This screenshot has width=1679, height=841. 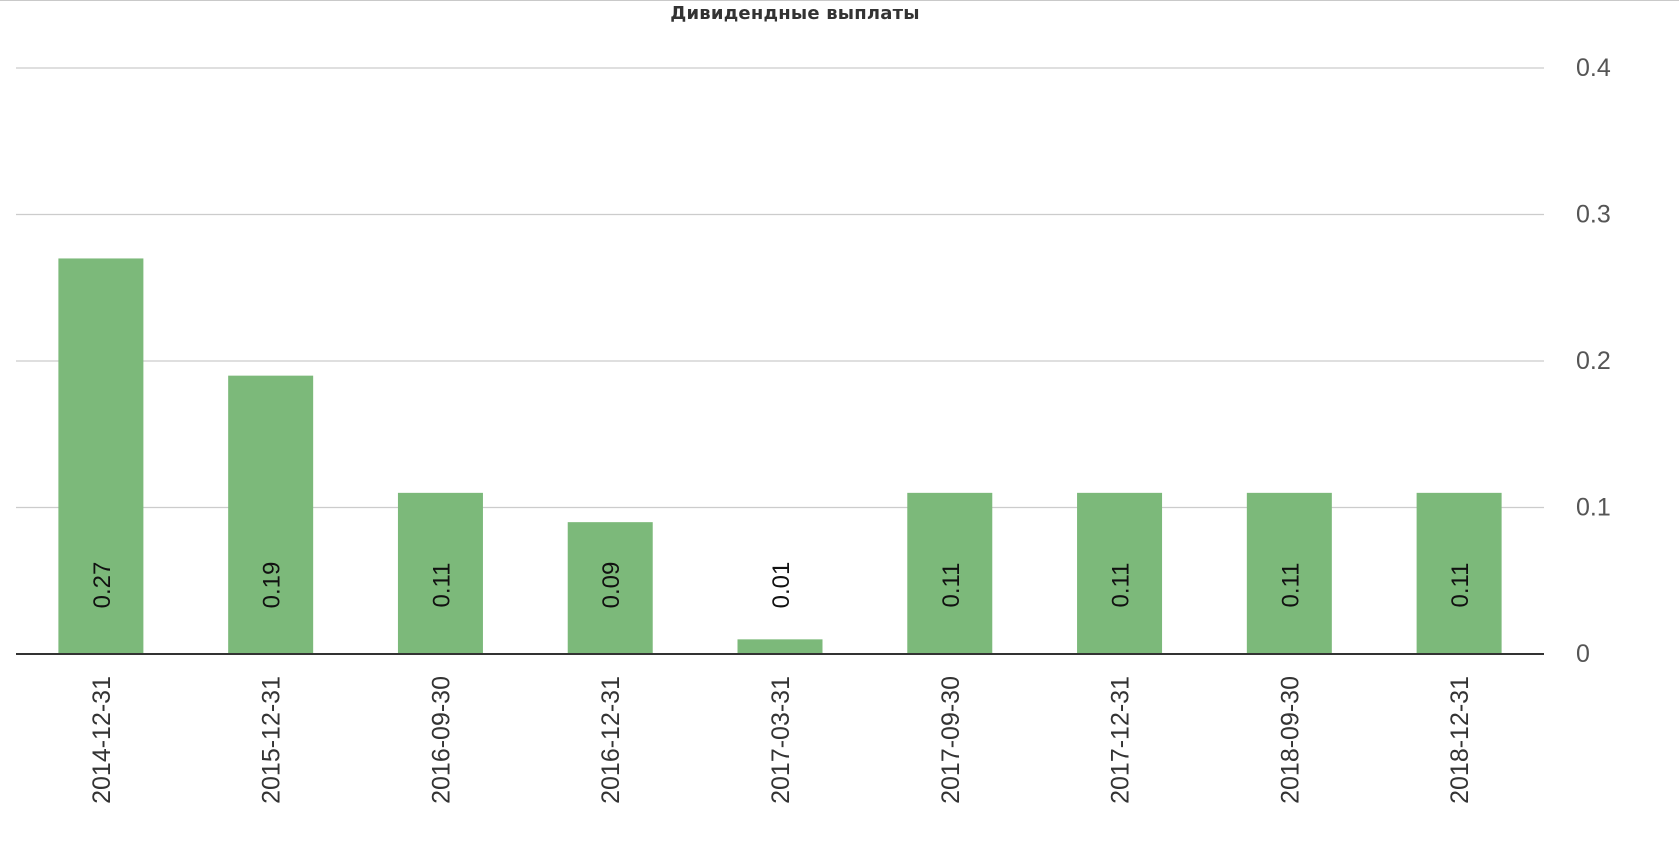 I want to click on y-tick-label: 0.4, so click(x=1593, y=68).